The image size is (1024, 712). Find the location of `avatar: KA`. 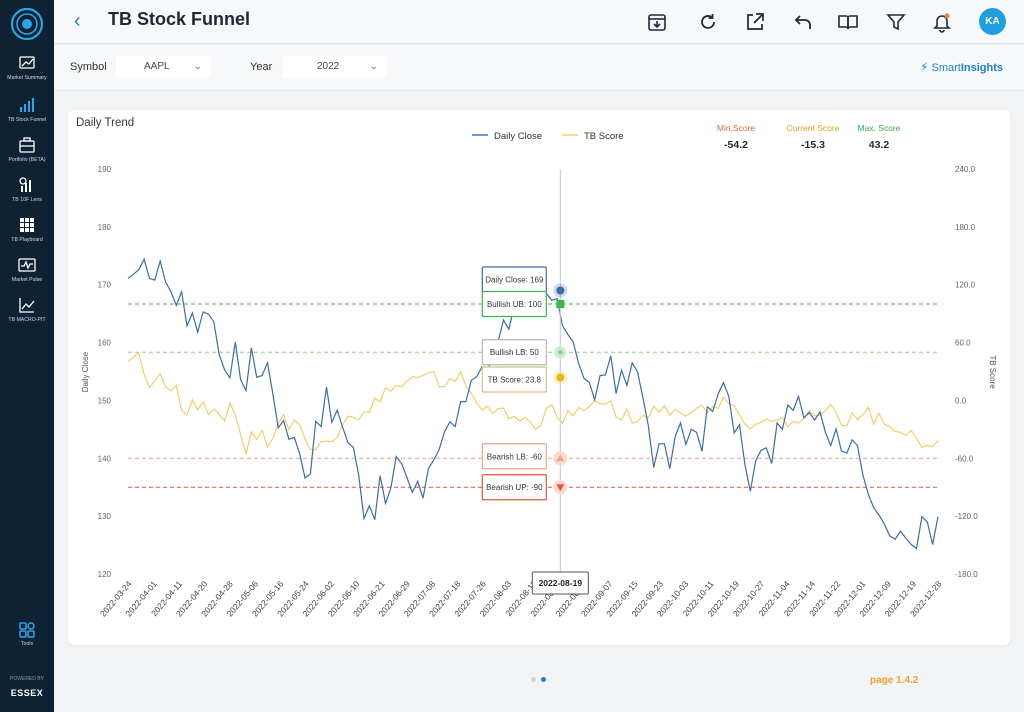

avatar: KA is located at coordinates (992, 21).